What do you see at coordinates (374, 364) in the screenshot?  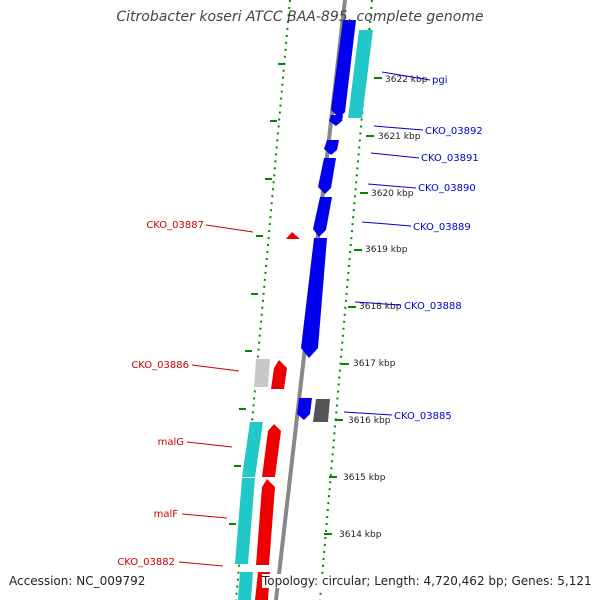 I see `scale-label: 3617 kbp` at bounding box center [374, 364].